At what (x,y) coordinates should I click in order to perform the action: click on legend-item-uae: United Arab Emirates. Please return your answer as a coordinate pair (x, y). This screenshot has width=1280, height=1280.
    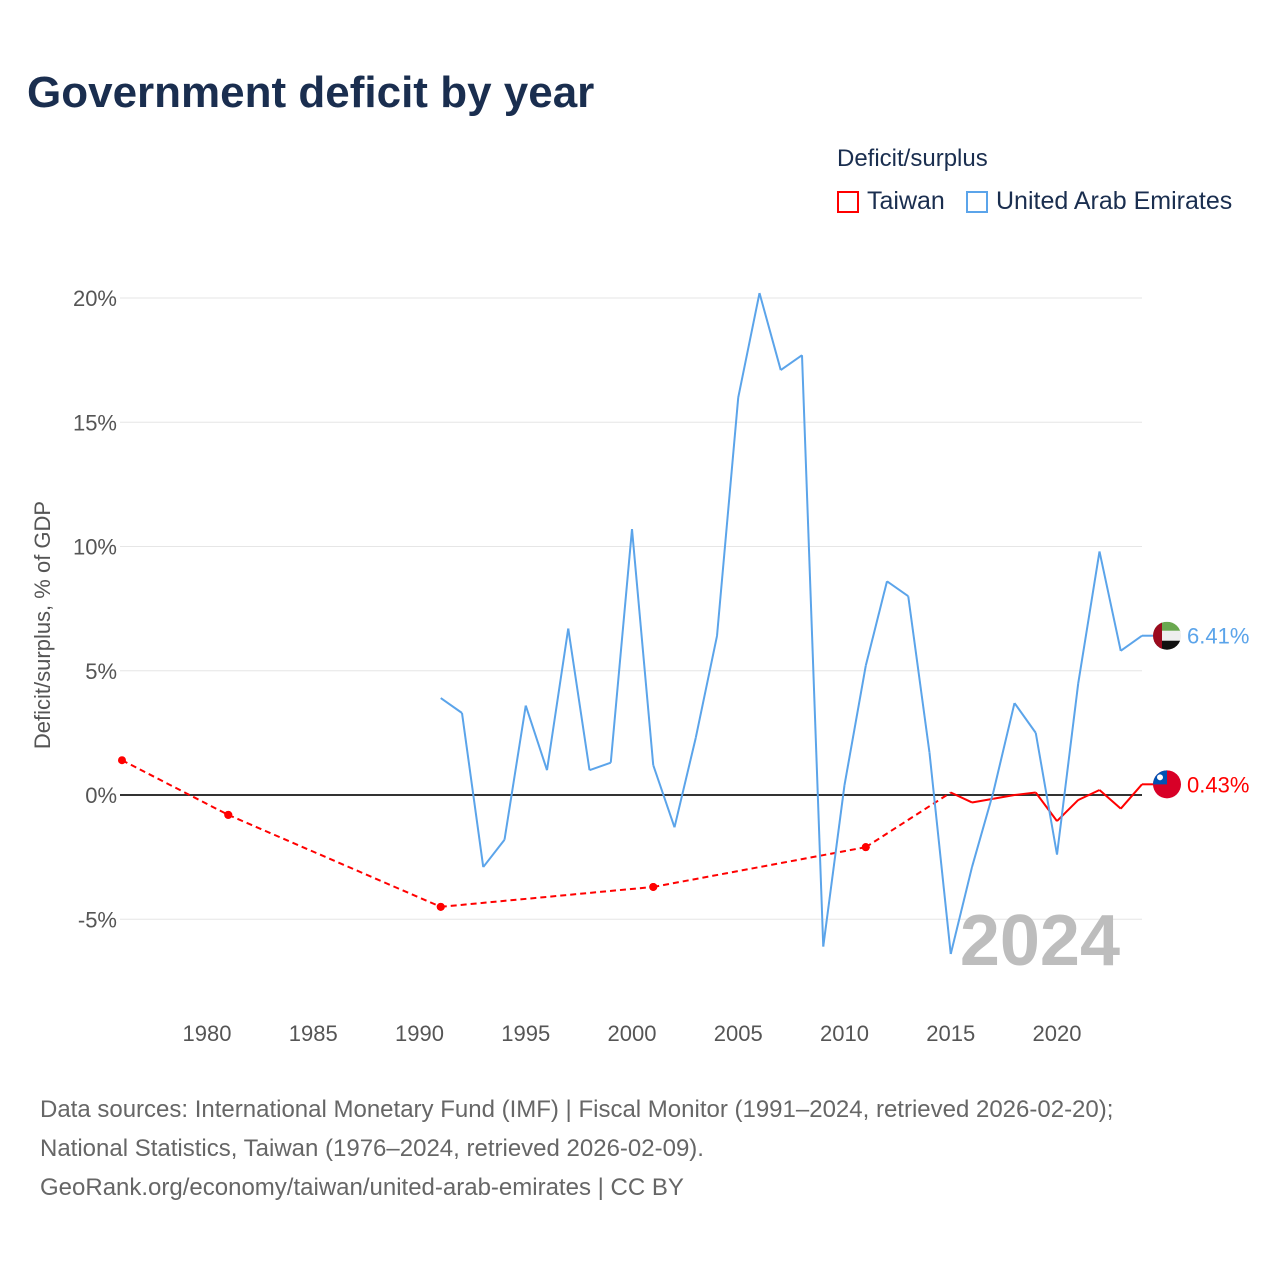
    Looking at the image, I should click on (1099, 201).